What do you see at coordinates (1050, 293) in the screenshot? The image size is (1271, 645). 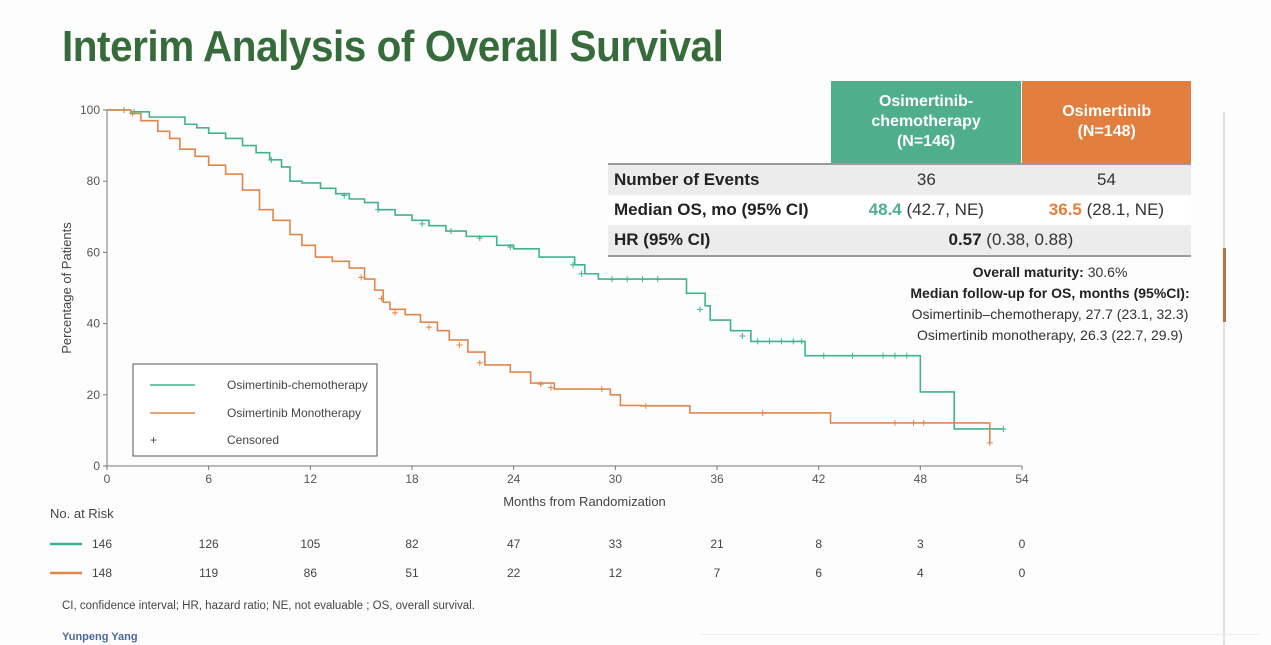 I see `followup-label: Median follow-up for OS, months (95%CI):` at bounding box center [1050, 293].